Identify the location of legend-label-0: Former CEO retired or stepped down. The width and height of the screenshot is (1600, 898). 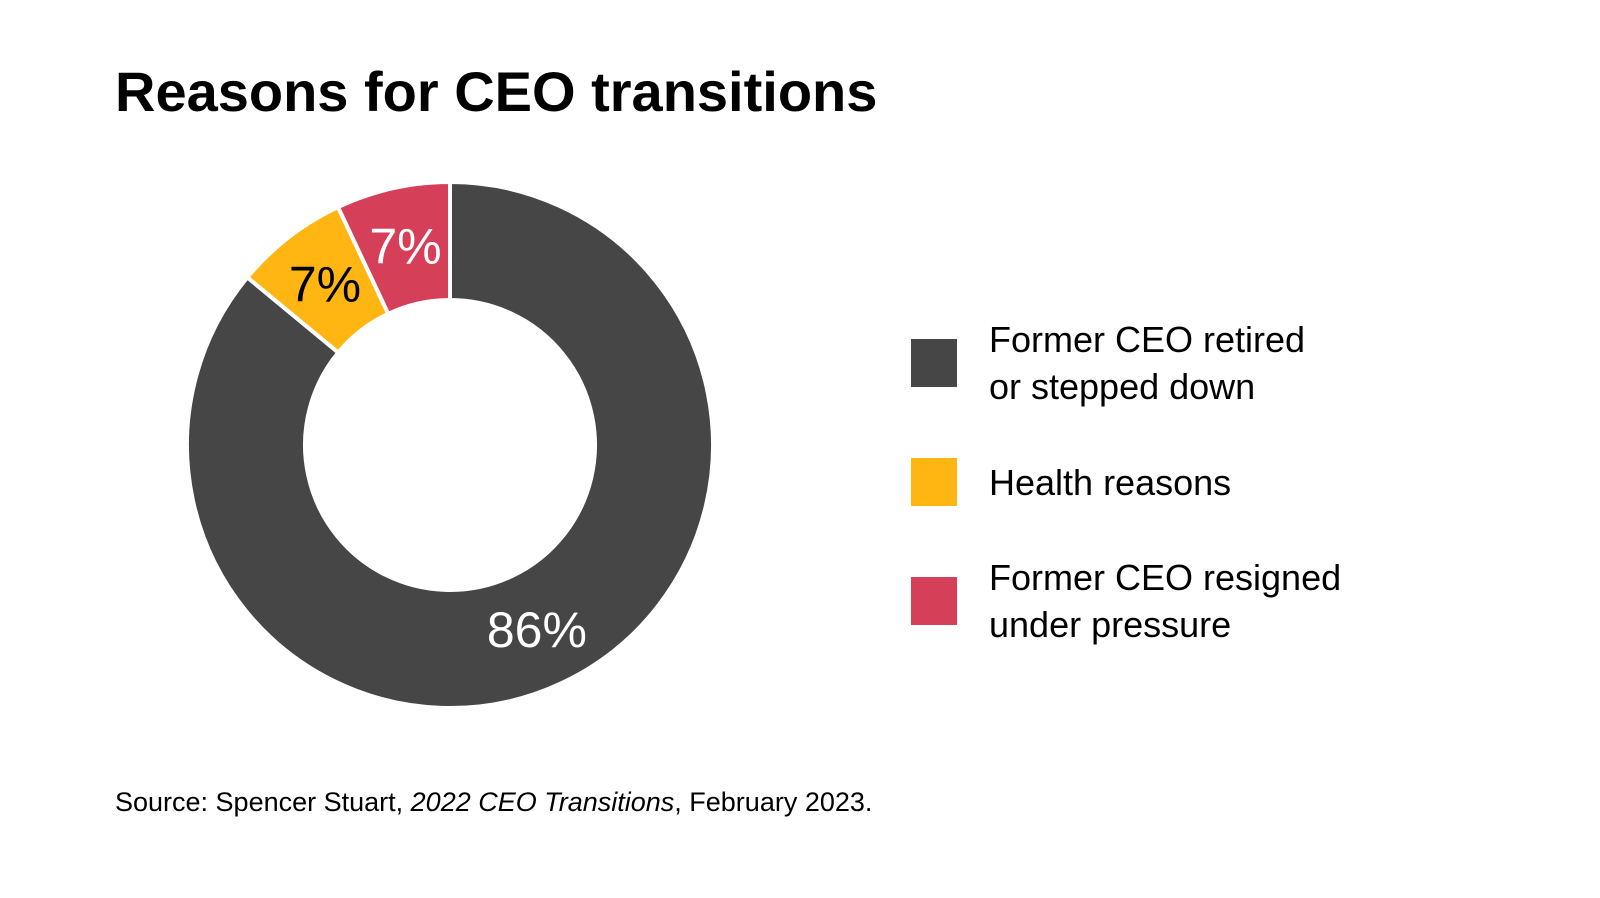
(1147, 363).